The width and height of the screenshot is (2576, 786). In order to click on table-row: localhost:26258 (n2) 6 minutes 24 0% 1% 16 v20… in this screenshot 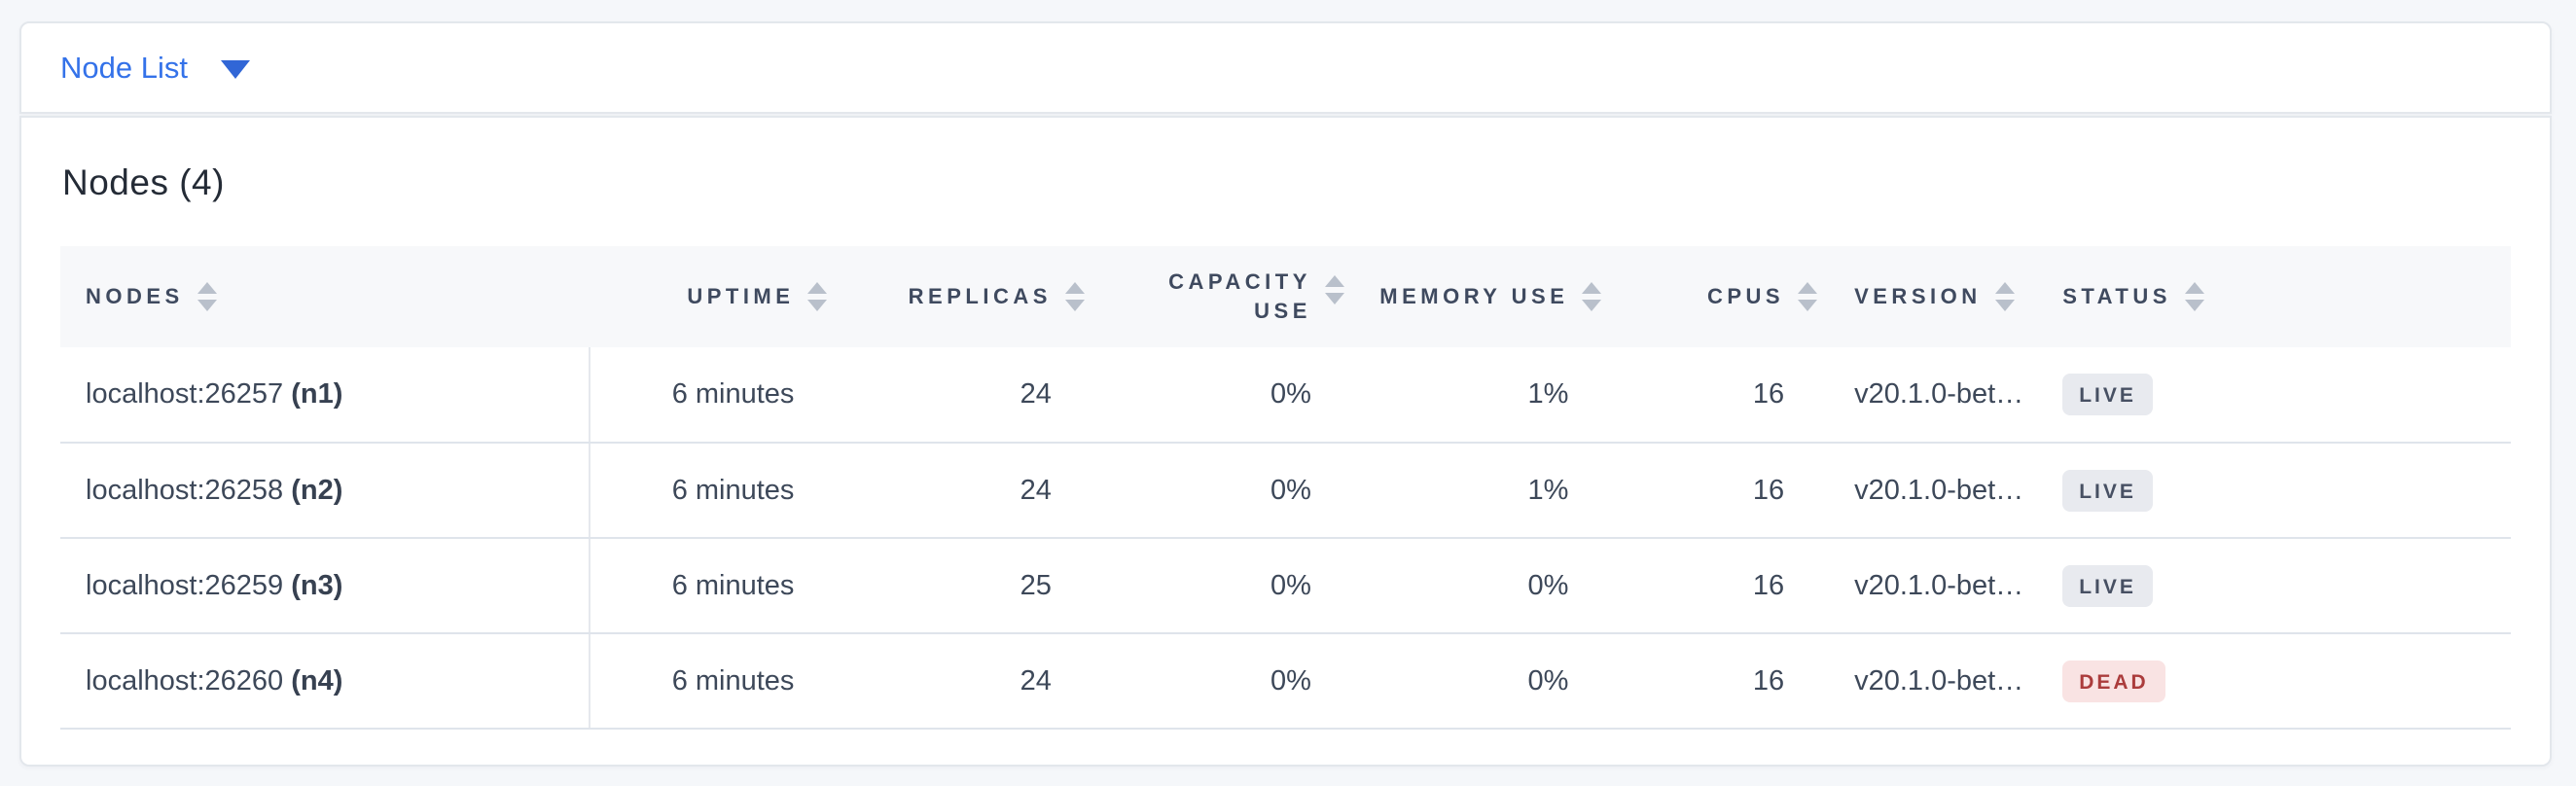, I will do `click(1285, 491)`.